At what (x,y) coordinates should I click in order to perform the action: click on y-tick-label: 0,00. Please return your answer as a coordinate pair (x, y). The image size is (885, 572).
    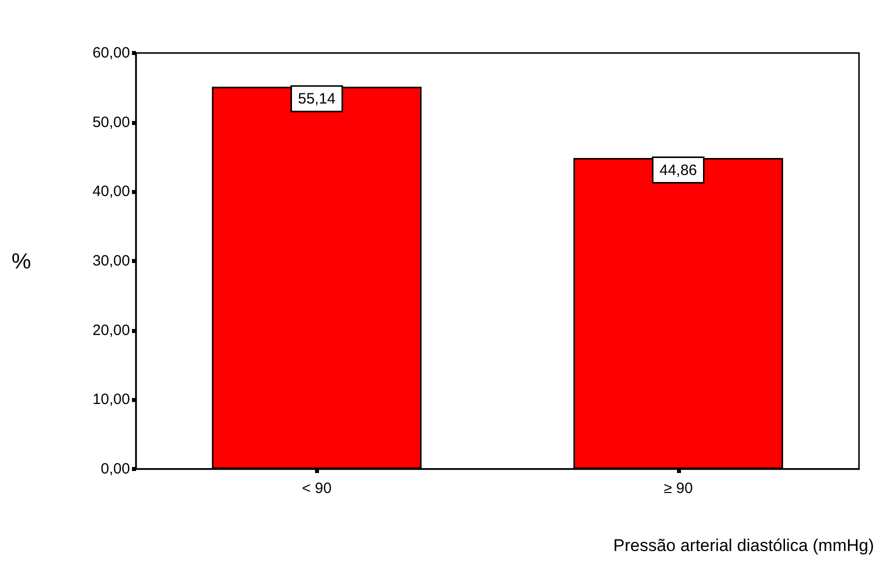
    Looking at the image, I should click on (115, 469).